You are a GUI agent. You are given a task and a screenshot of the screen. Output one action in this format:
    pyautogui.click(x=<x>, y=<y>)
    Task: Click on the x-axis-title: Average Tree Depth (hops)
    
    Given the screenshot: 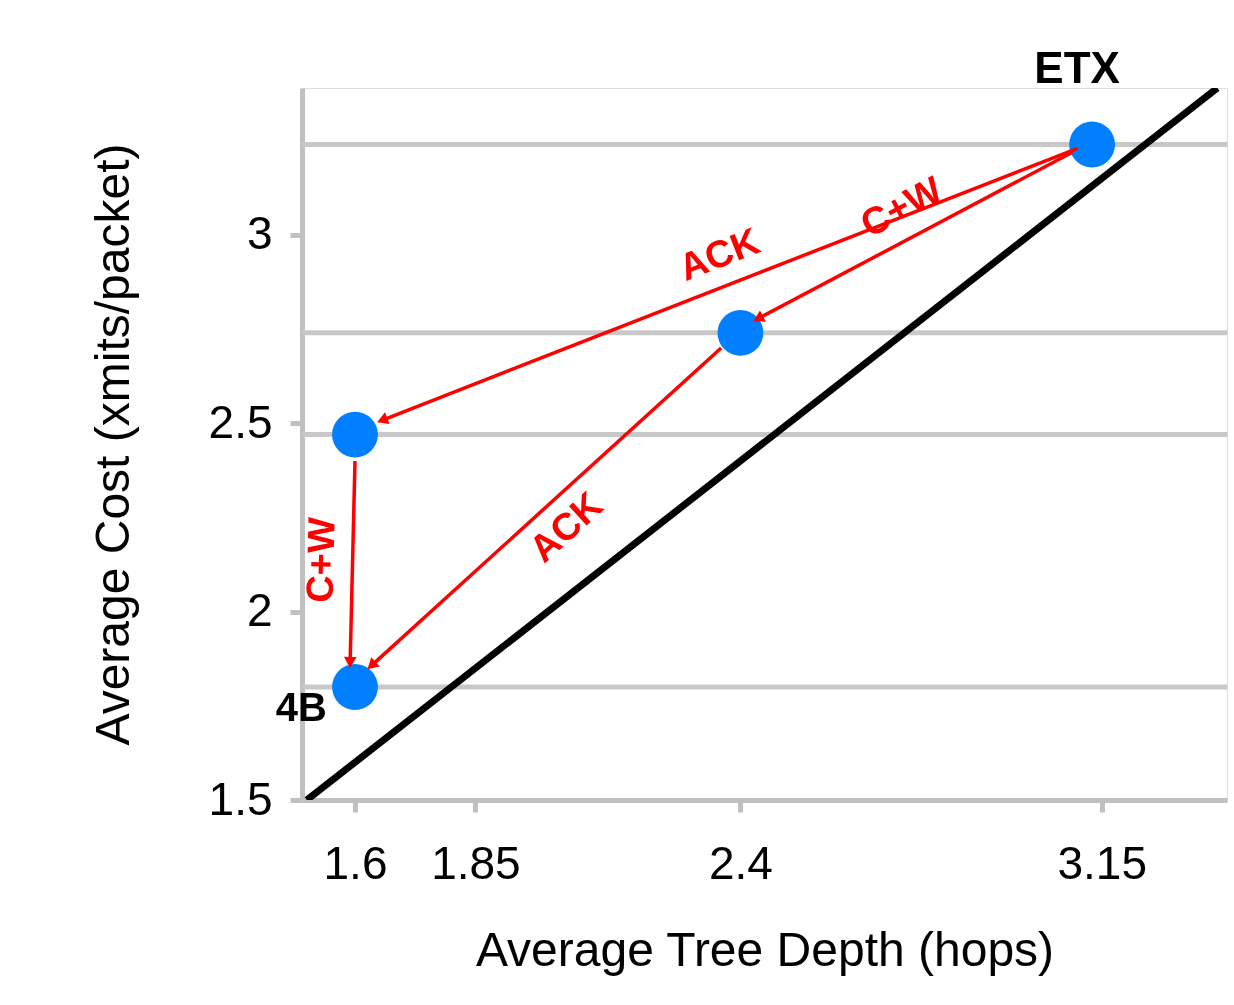 What is the action you would take?
    pyautogui.click(x=765, y=949)
    